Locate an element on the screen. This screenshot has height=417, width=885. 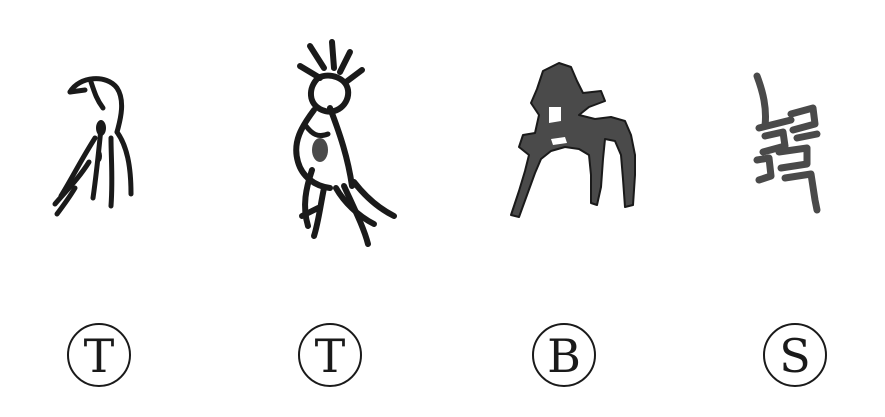
script-glyph is located at coordinates (787, 143).